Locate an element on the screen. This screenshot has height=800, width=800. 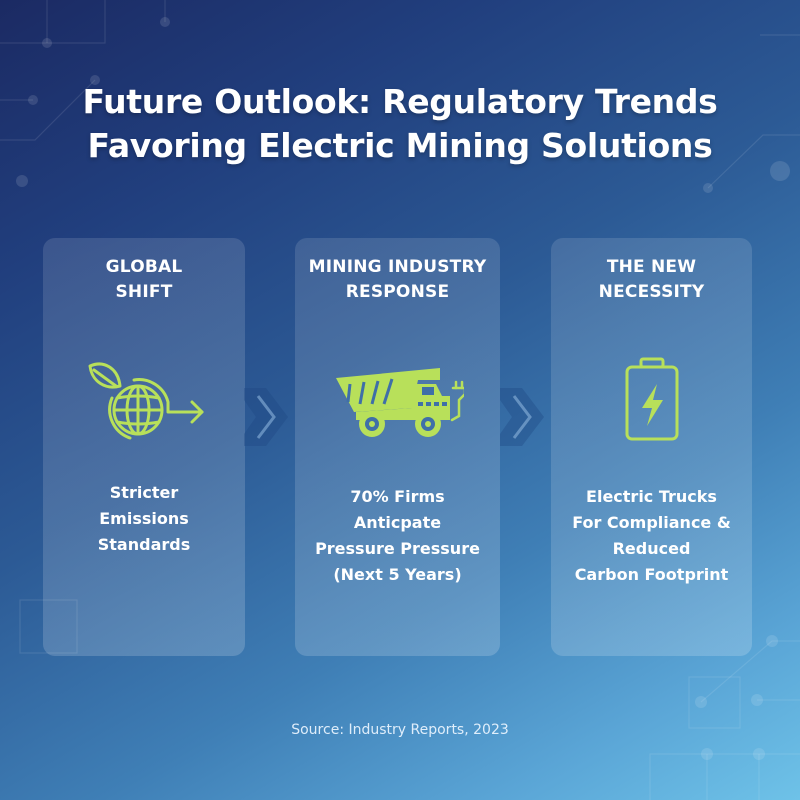
battery-charging-icon is located at coordinates (651, 399).